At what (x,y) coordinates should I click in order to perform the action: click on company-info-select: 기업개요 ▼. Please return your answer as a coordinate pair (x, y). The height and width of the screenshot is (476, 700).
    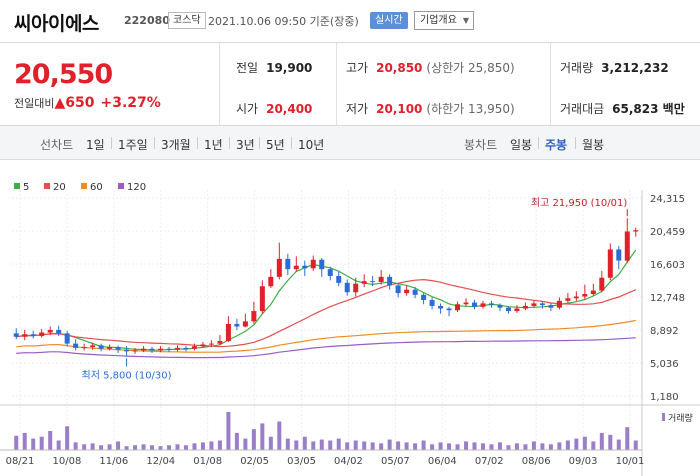
    Looking at the image, I should click on (444, 20).